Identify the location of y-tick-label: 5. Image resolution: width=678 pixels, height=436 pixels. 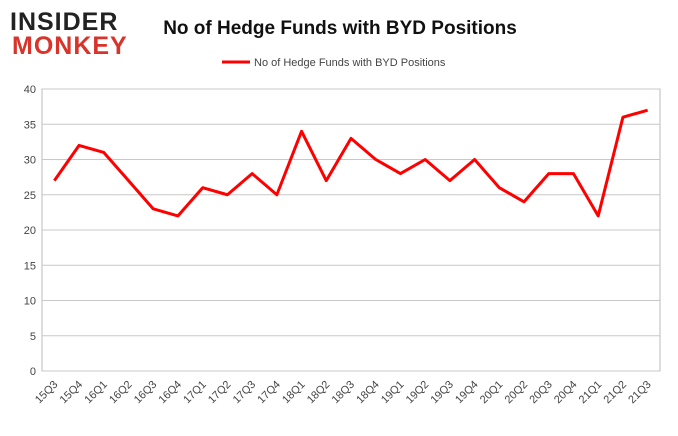
(33, 337).